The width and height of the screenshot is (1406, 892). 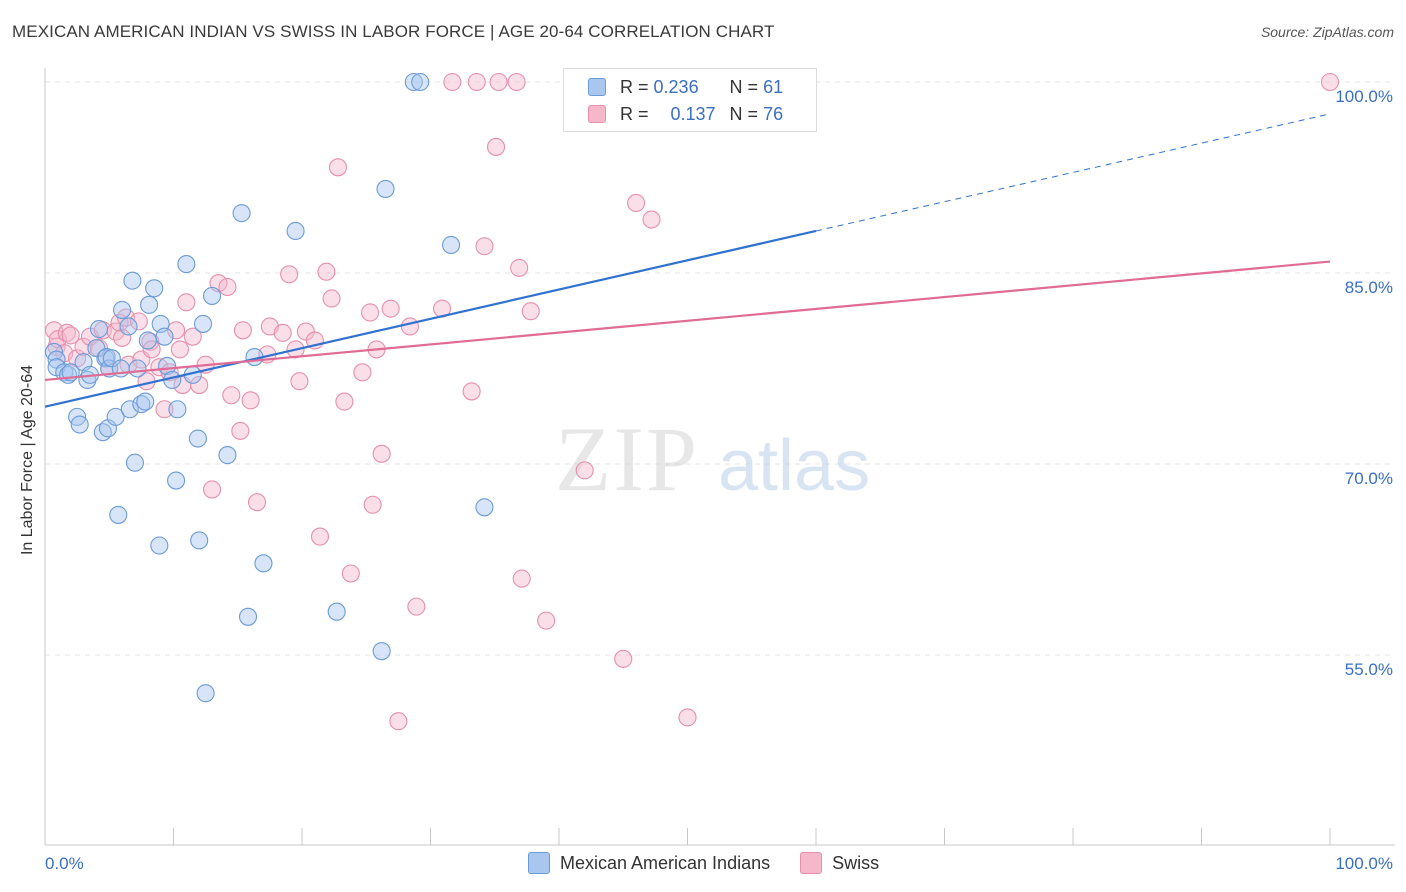 I want to click on x-tick-label: 100.0%, so click(x=1364, y=863).